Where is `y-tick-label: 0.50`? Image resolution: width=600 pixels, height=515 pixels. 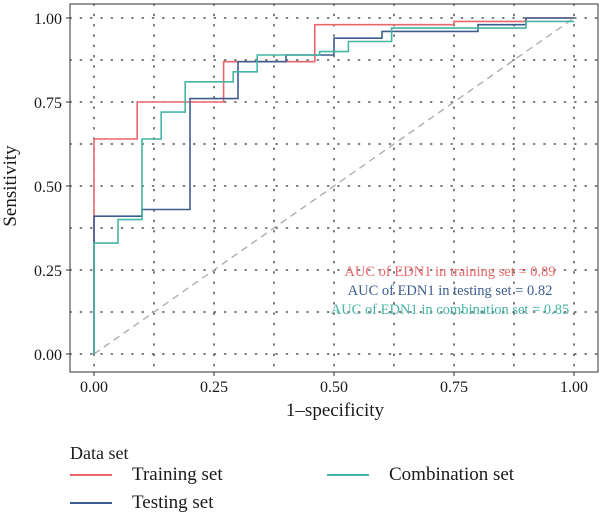 y-tick-label: 0.50 is located at coordinates (48, 187).